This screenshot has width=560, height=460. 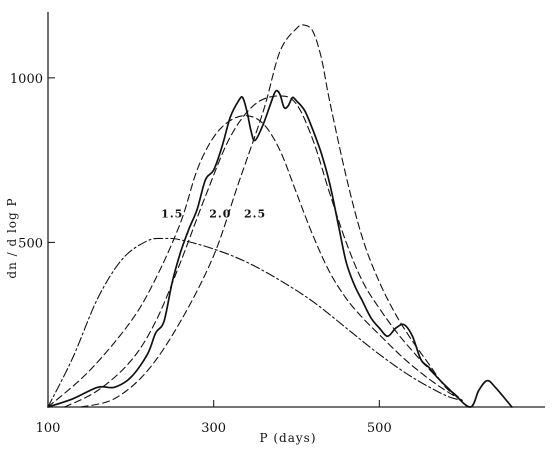 What do you see at coordinates (213, 428) in the screenshot?
I see `x-tick-label: 300` at bounding box center [213, 428].